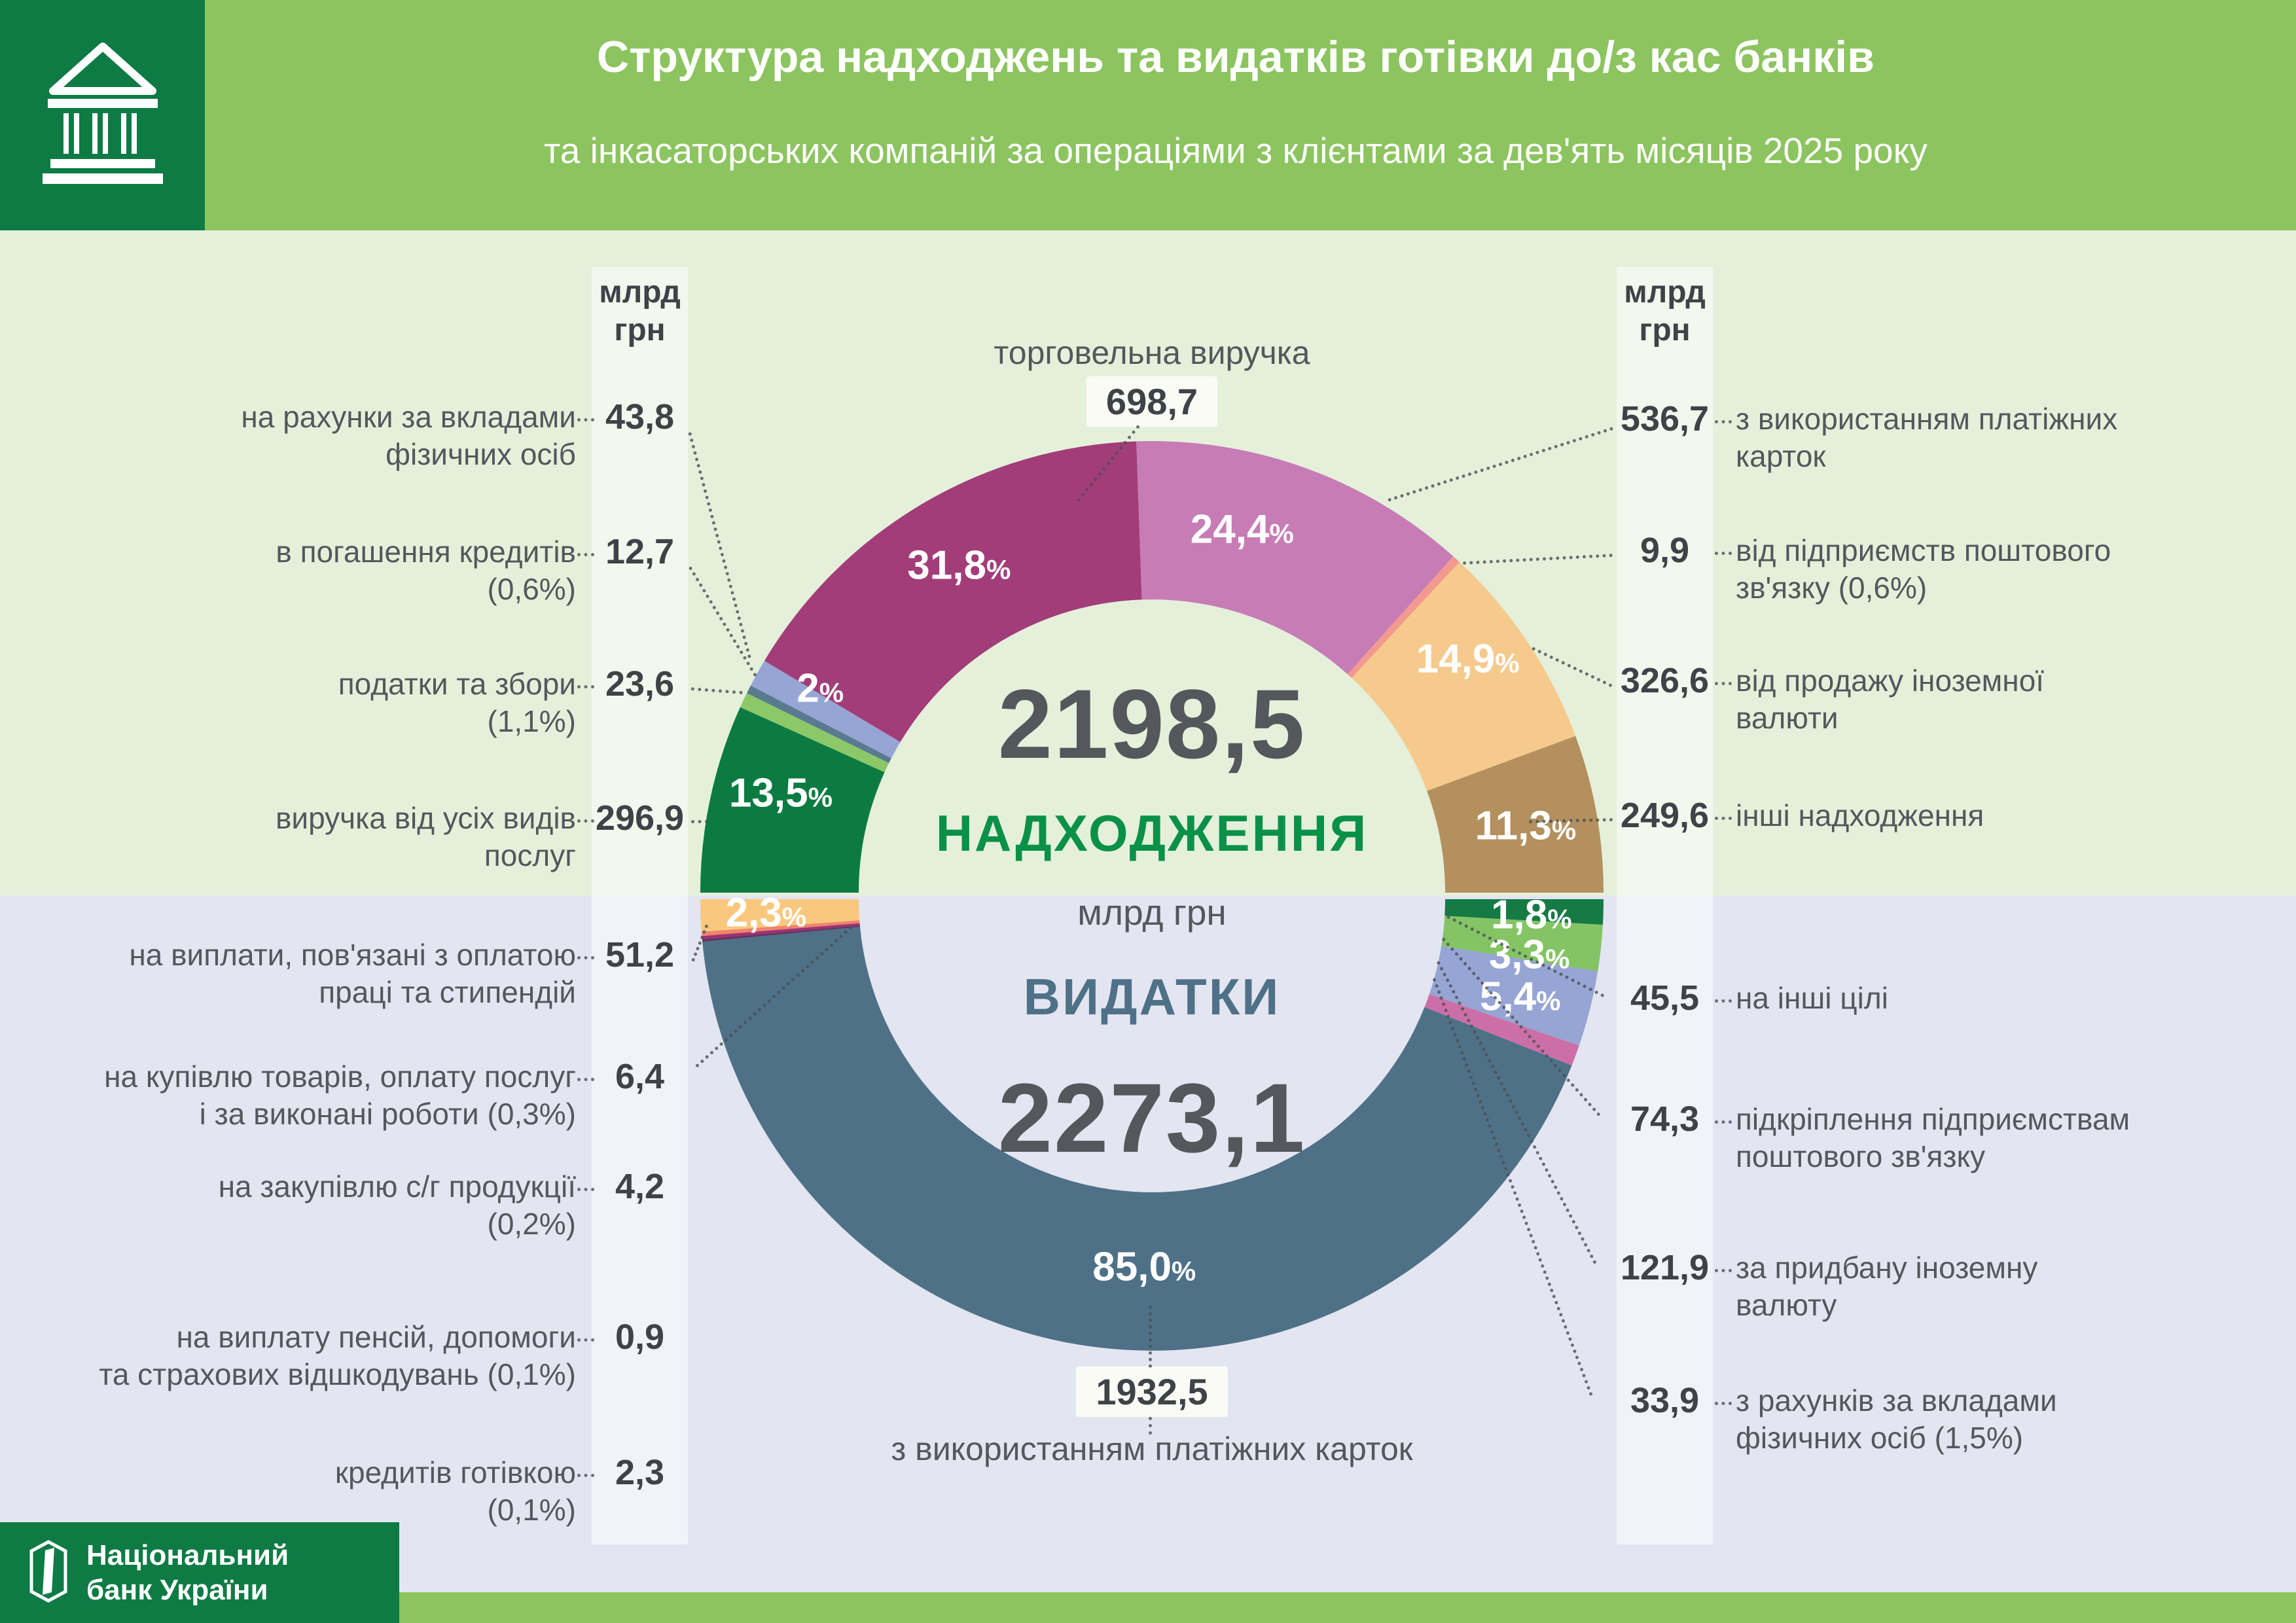 This screenshot has width=2296, height=1623. I want to click on header-logo-square, so click(102, 115).